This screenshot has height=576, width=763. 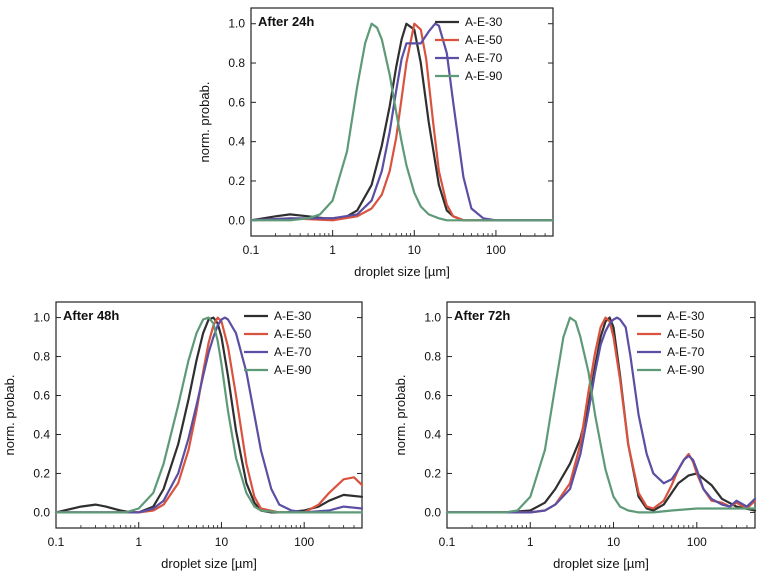 I want to click on panel-title: After 48h, so click(x=91, y=315).